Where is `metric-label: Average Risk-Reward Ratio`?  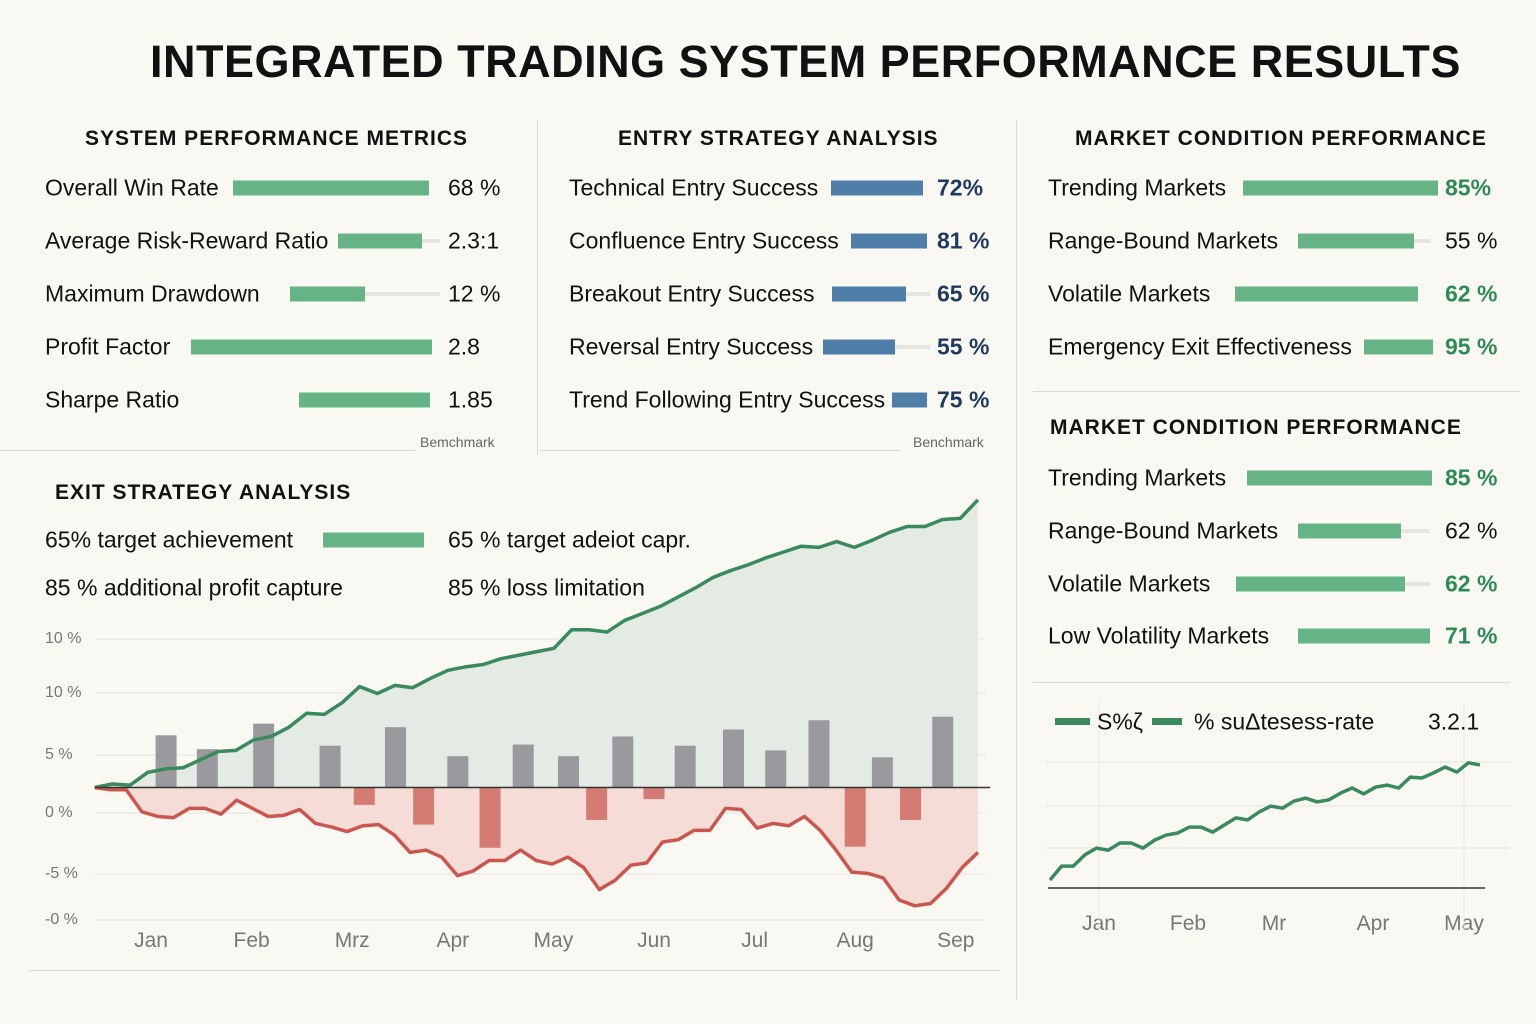
metric-label: Average Risk-Reward Ratio is located at coordinates (187, 240).